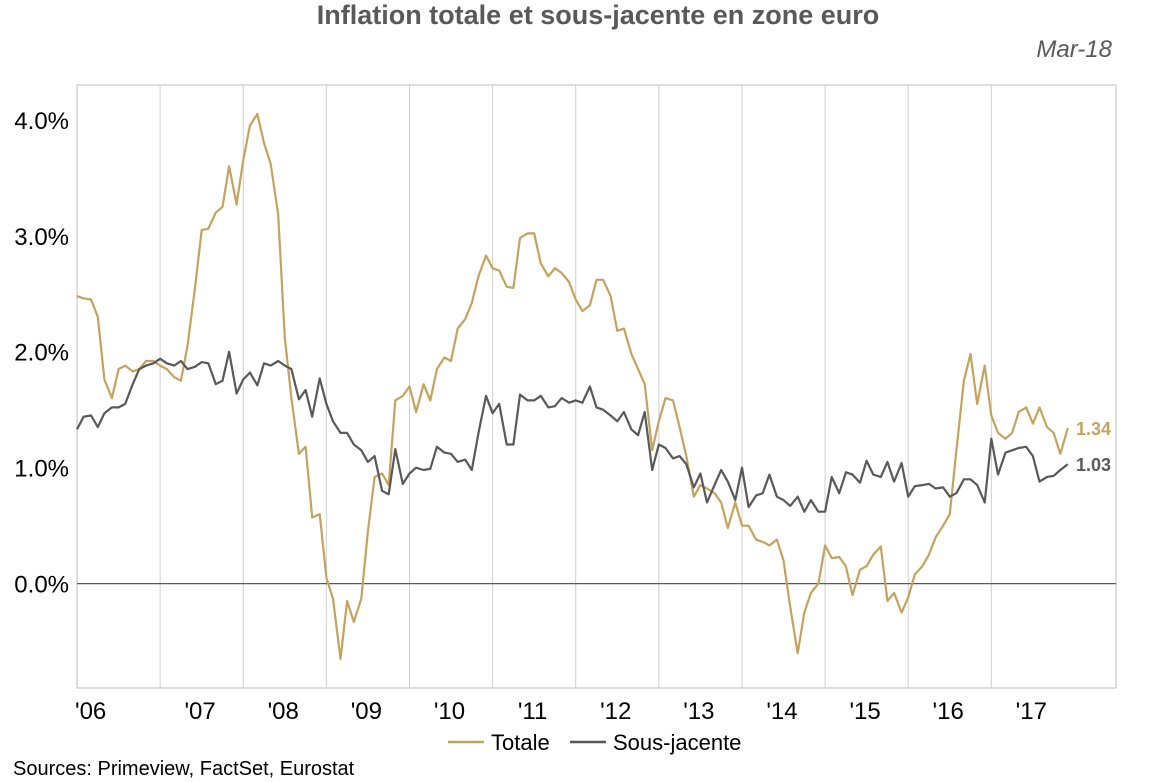 The height and width of the screenshot is (782, 1172). I want to click on x-tick-label: '15, so click(864, 711).